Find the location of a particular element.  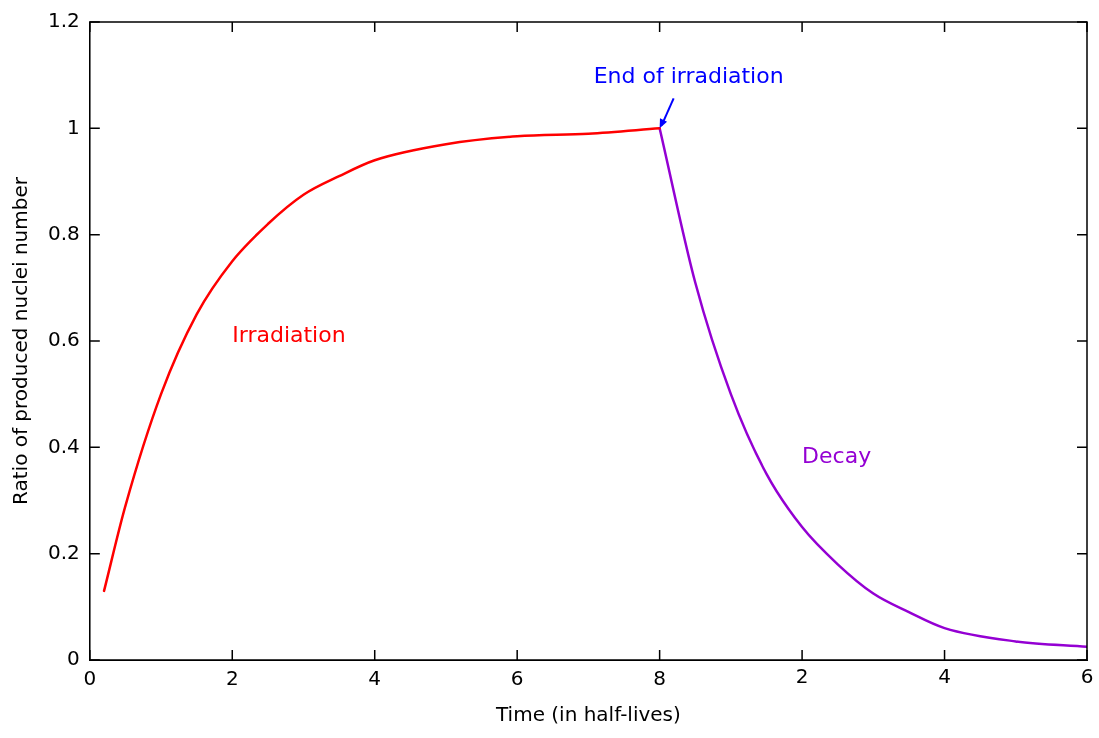

y-tick-label: 1 is located at coordinates (73, 126).